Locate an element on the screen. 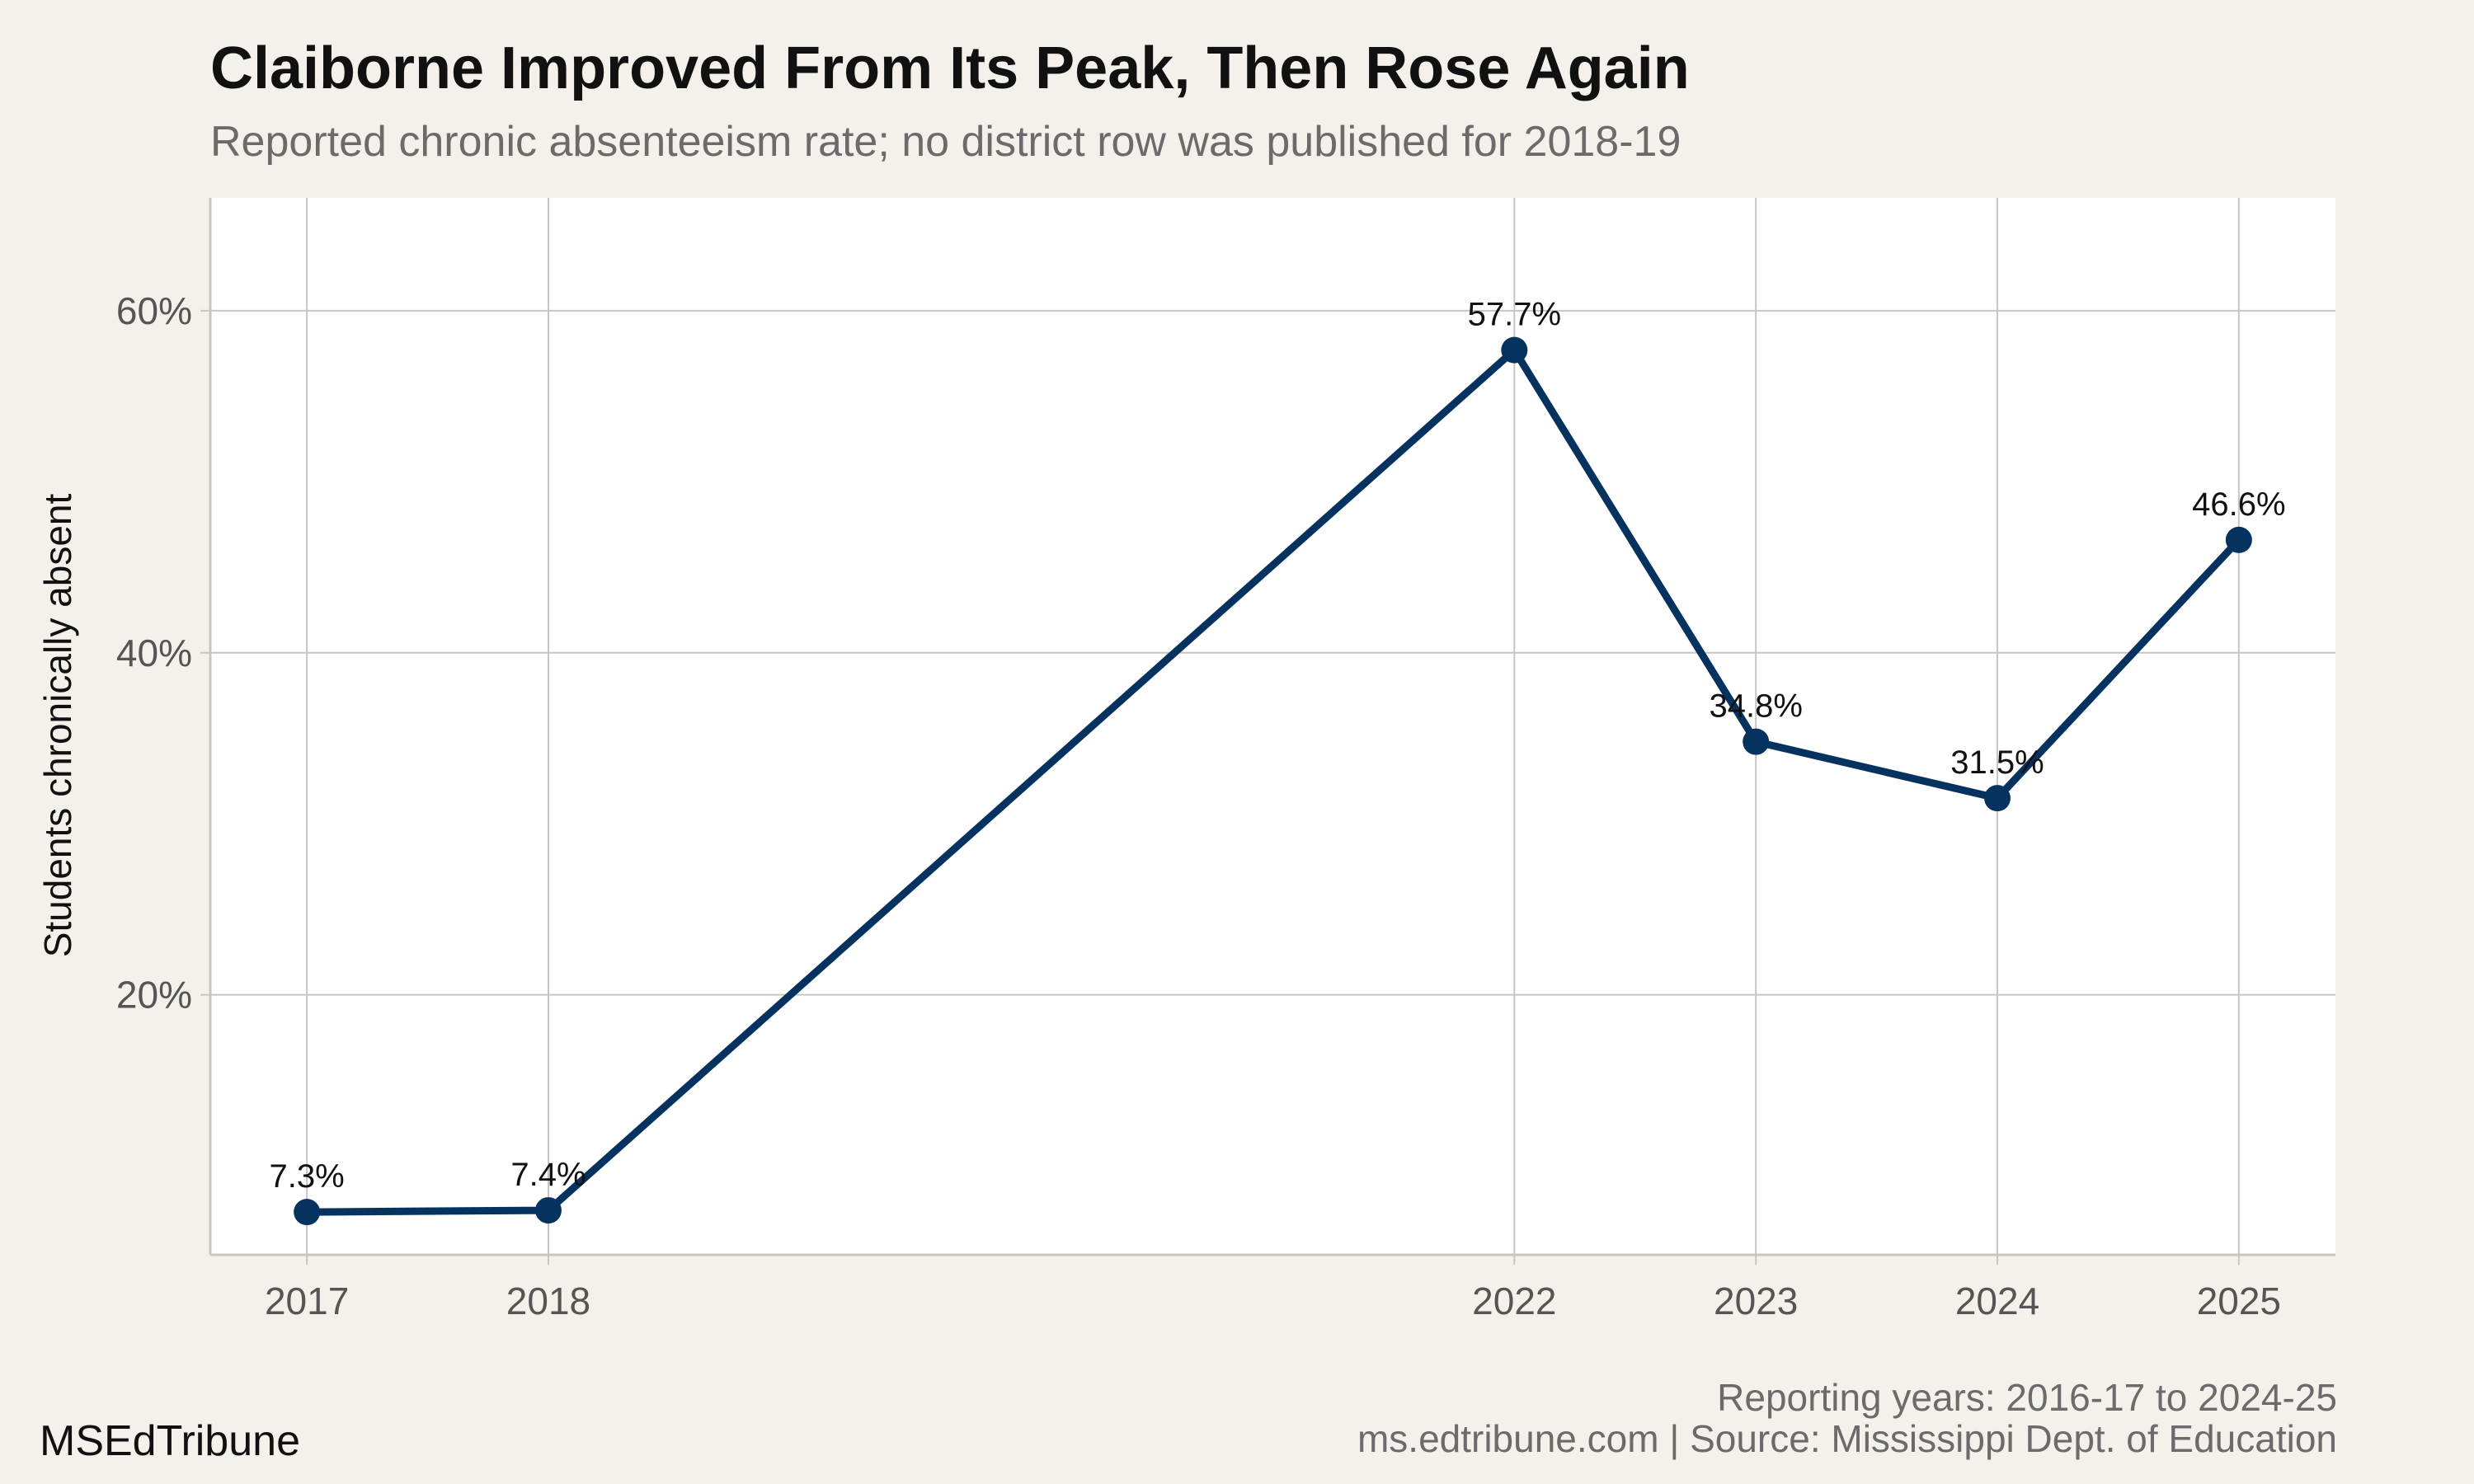  data-label: 31.5% is located at coordinates (1997, 762).